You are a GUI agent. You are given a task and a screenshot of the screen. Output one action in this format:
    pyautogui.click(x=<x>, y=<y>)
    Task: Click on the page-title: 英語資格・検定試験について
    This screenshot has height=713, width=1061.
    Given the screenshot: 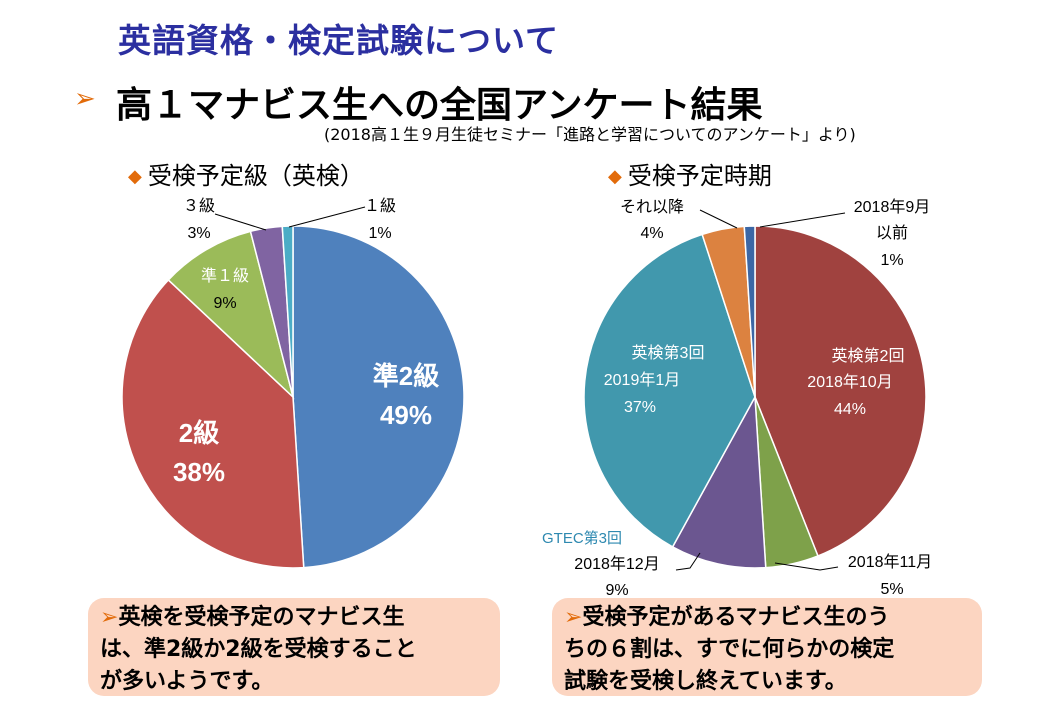 What is the action you would take?
    pyautogui.click(x=339, y=40)
    